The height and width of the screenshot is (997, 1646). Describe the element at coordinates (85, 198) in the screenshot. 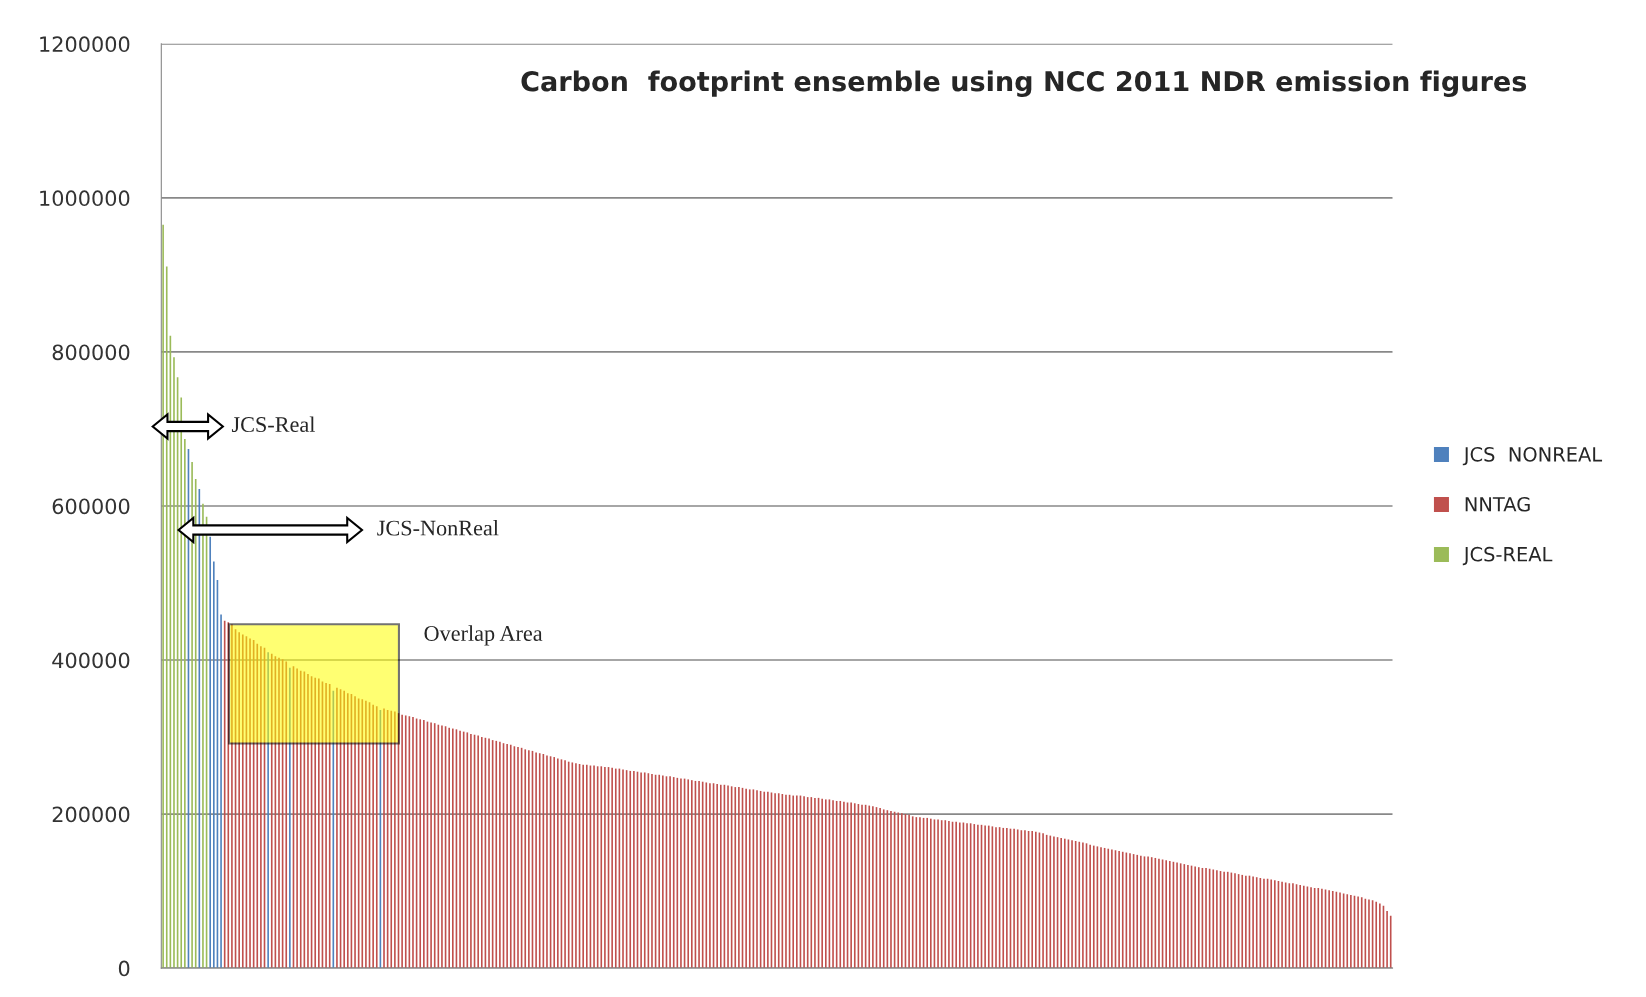

I see `y-tick-label: 1000000` at that location.